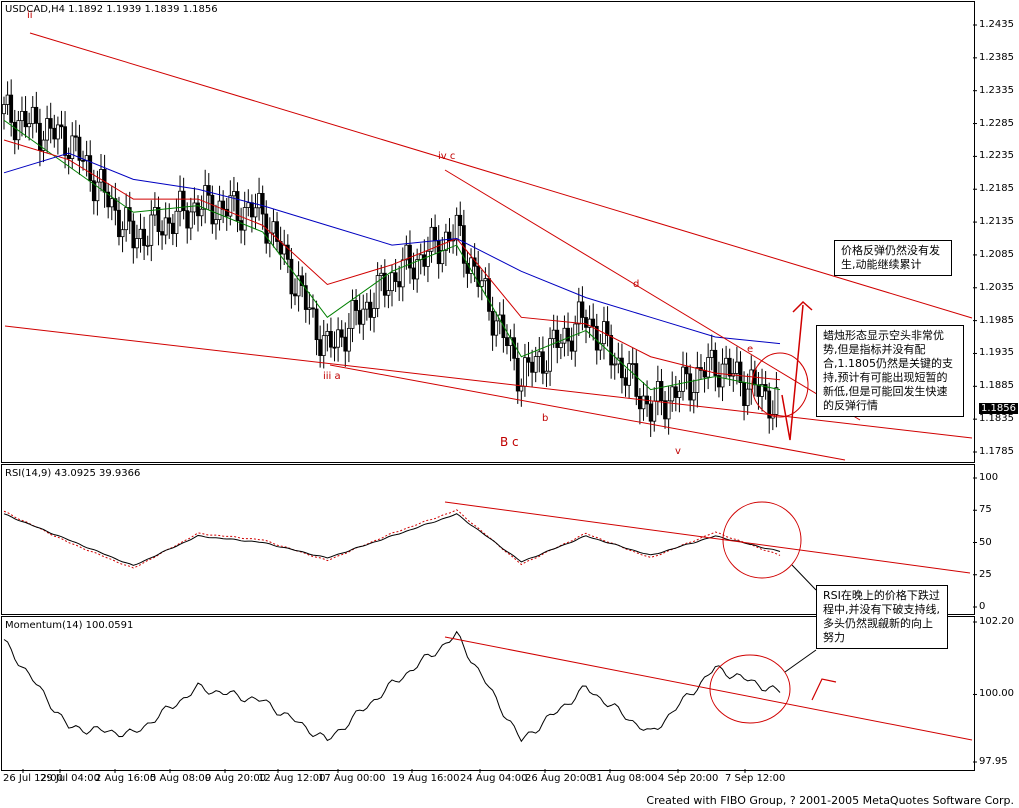 The height and width of the screenshot is (808, 1019). Describe the element at coordinates (559, 778) in the screenshot. I see `date-tick-label: 26 Aug 20:00` at that location.